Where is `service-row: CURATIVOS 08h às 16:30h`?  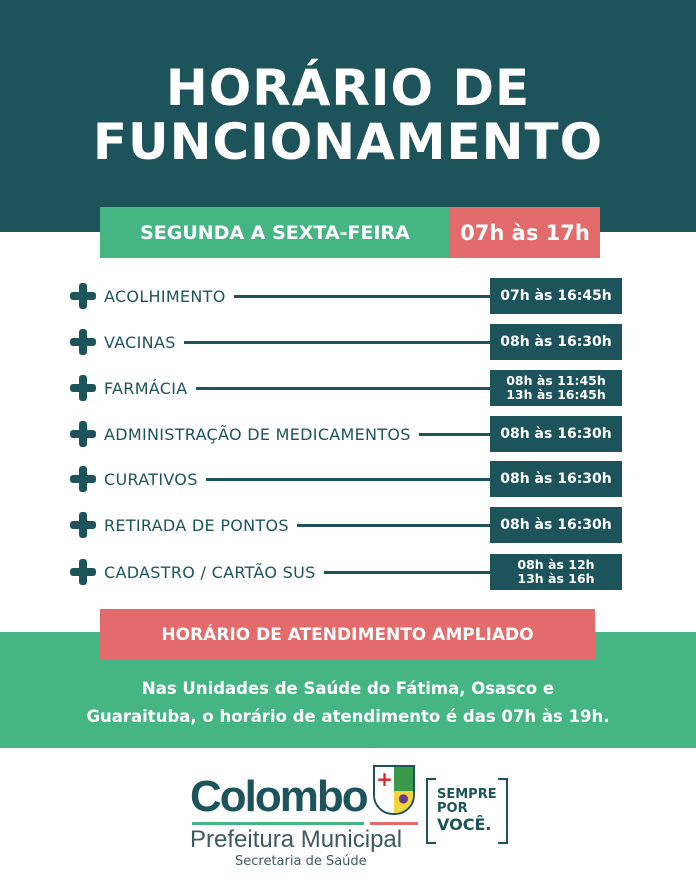
service-row: CURATIVOS 08h às 16:30h is located at coordinates (346, 479).